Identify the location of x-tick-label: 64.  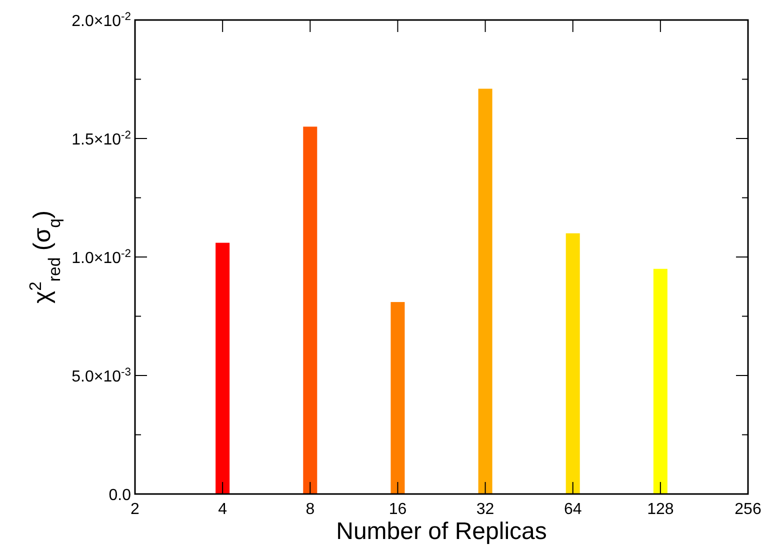
(573, 509).